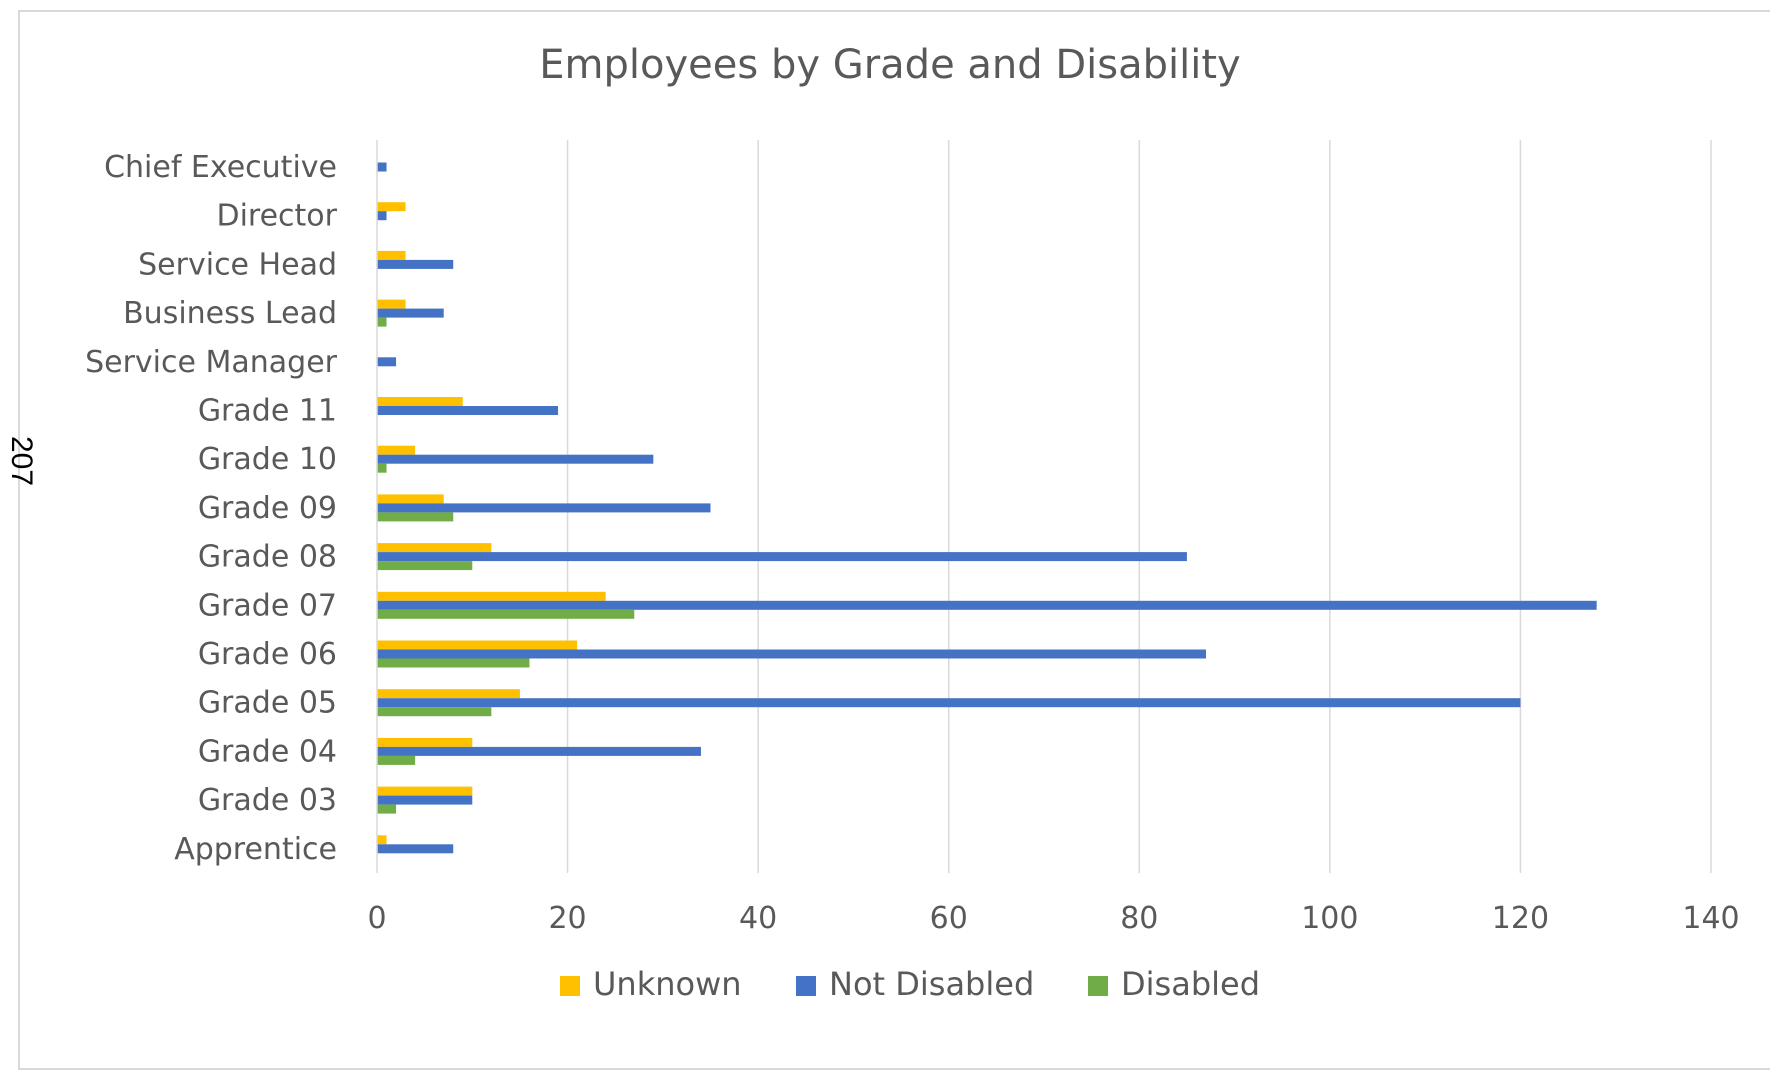 This screenshot has height=1070, width=1770. Describe the element at coordinates (255, 849) in the screenshot. I see `y-tick-label: Apprentice` at that location.